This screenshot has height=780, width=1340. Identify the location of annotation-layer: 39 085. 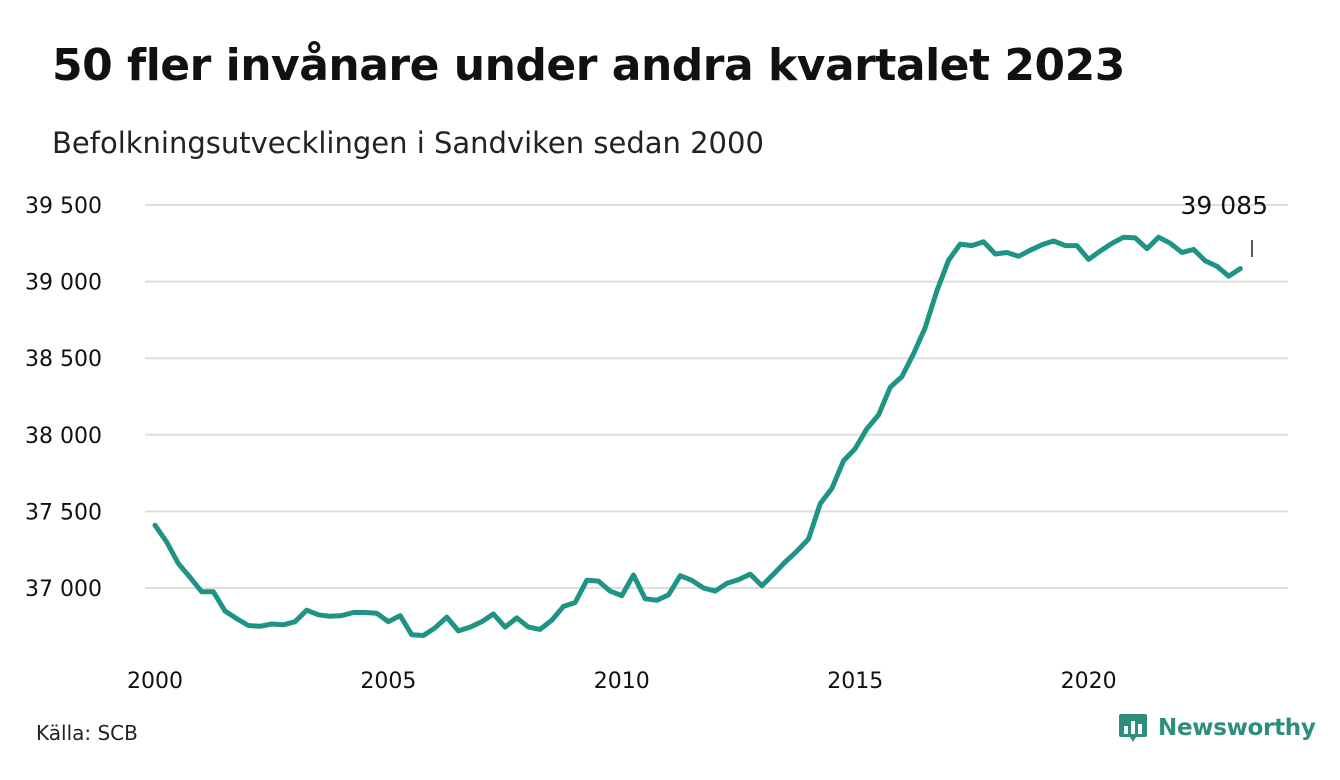
(1224, 224).